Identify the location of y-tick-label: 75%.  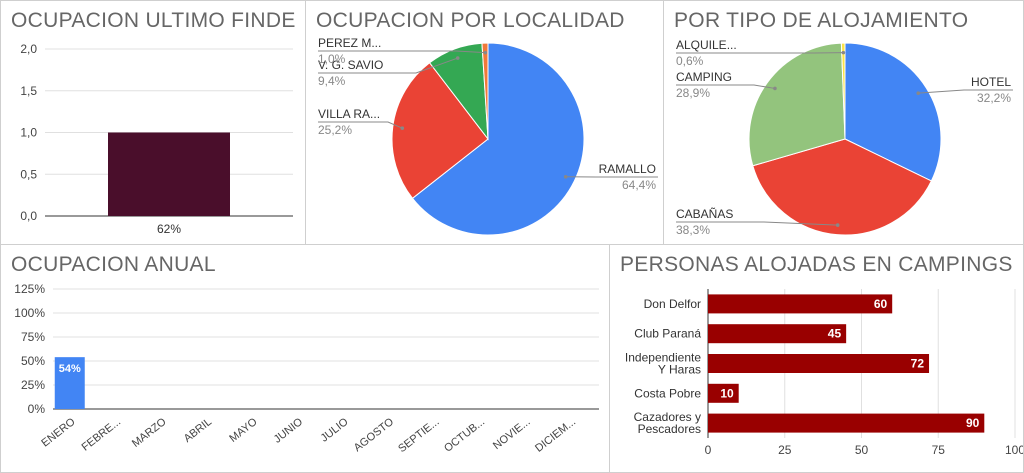
(33, 337).